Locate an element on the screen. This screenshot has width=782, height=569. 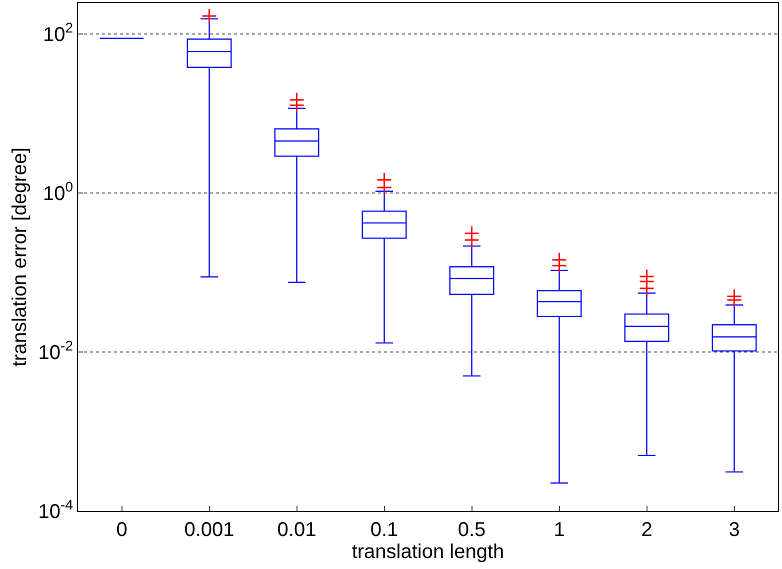
y-tick-label: 10$^{0}$ is located at coordinates (58, 191).